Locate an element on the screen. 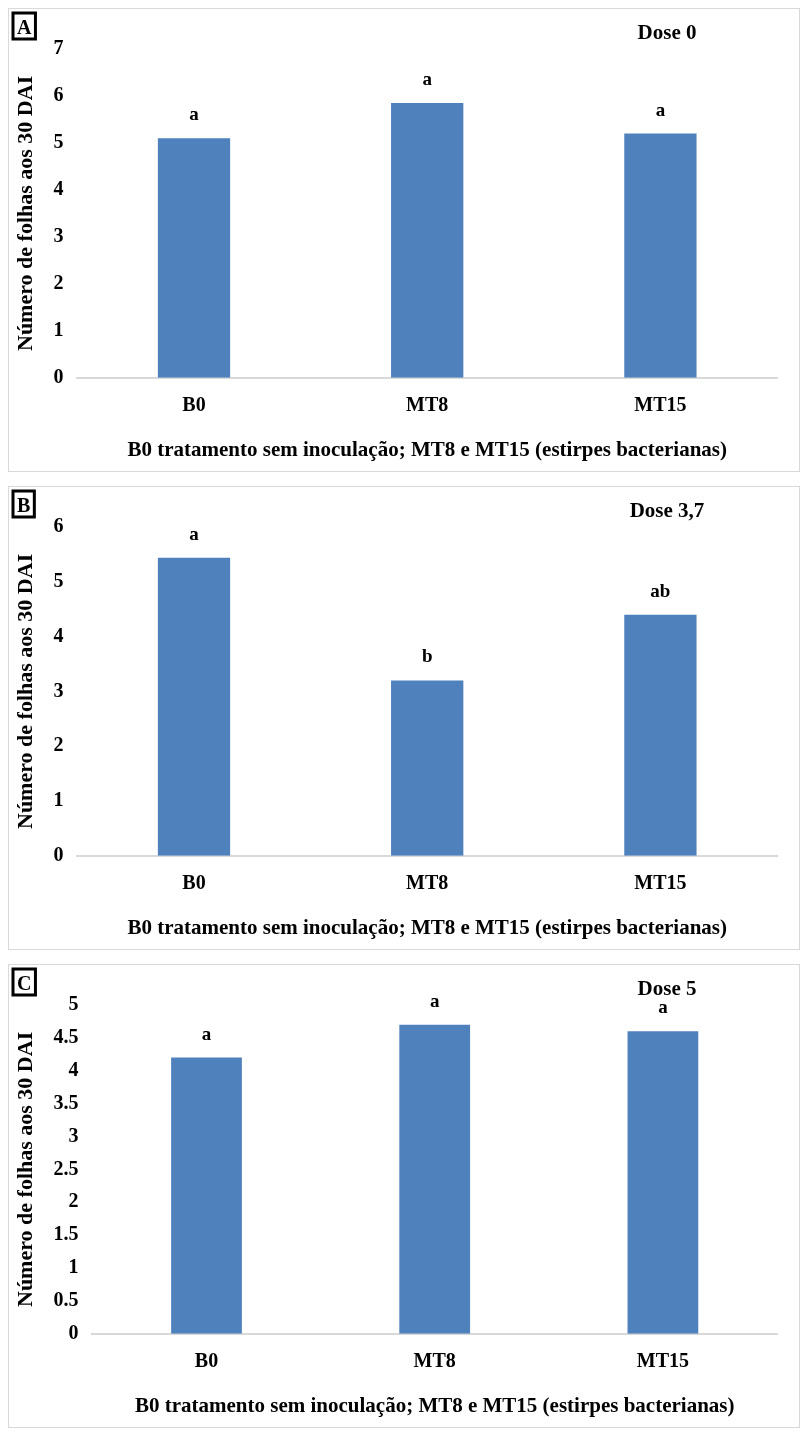 Image resolution: width=800 pixels, height=1436 pixels. annotation: ab is located at coordinates (660, 590).